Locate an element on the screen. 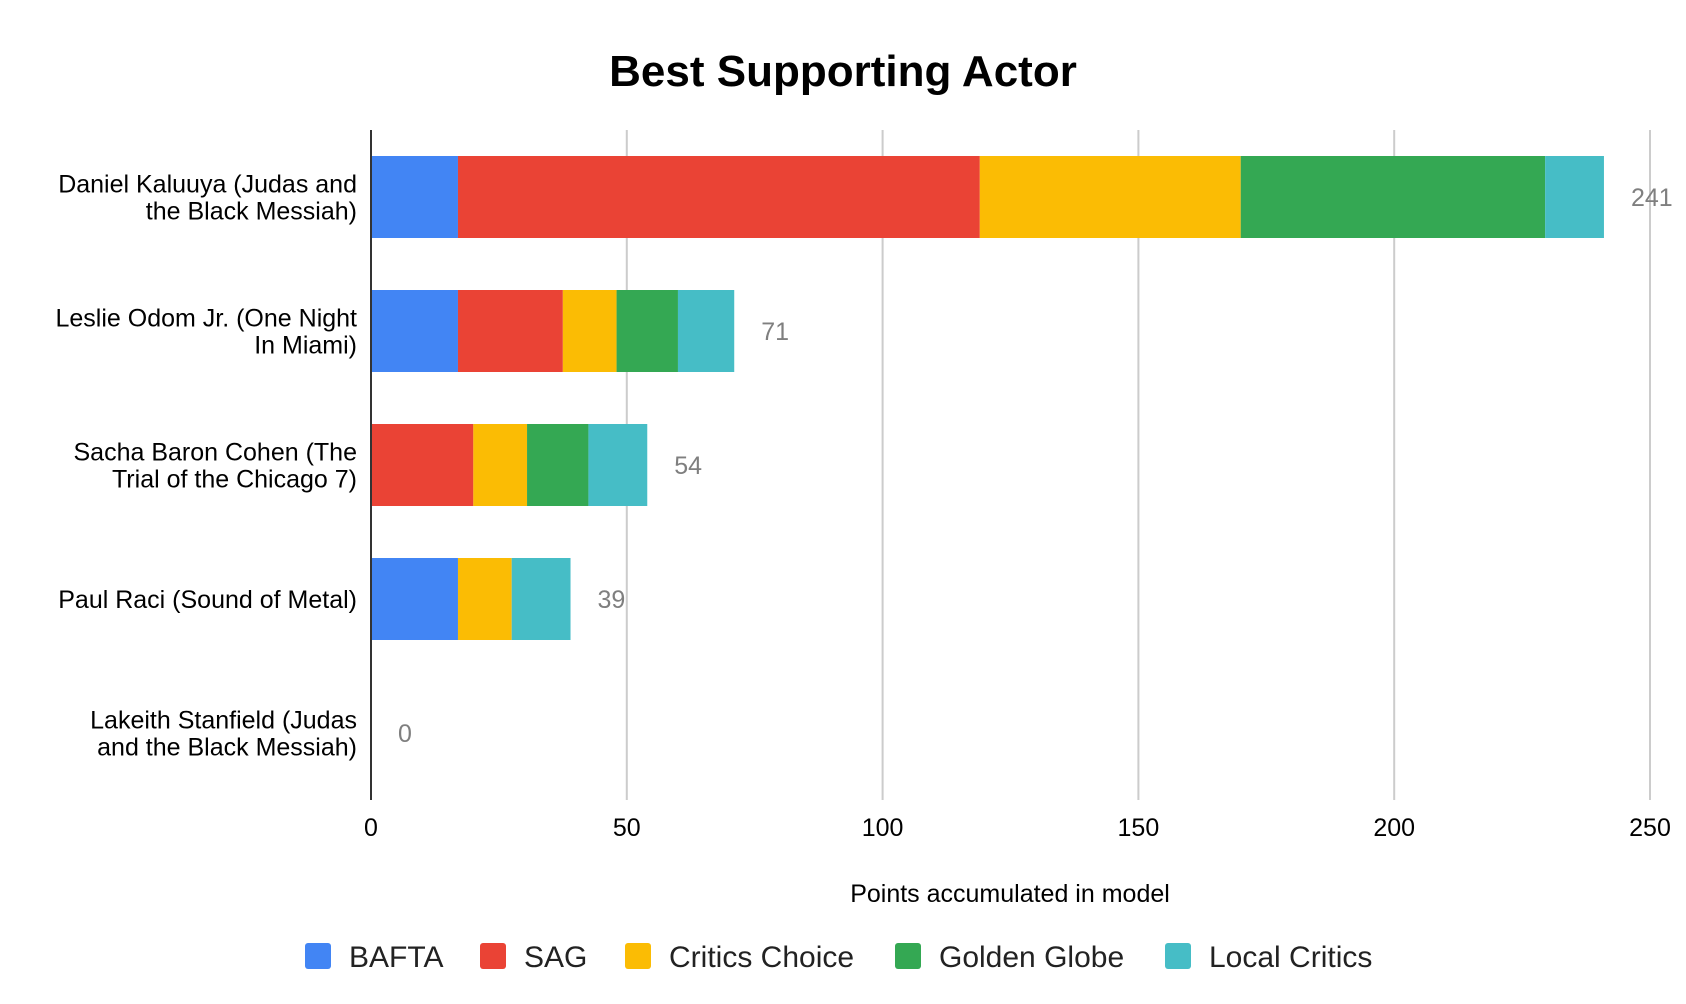  category-label-line: the Black Messiah) is located at coordinates (251, 212).